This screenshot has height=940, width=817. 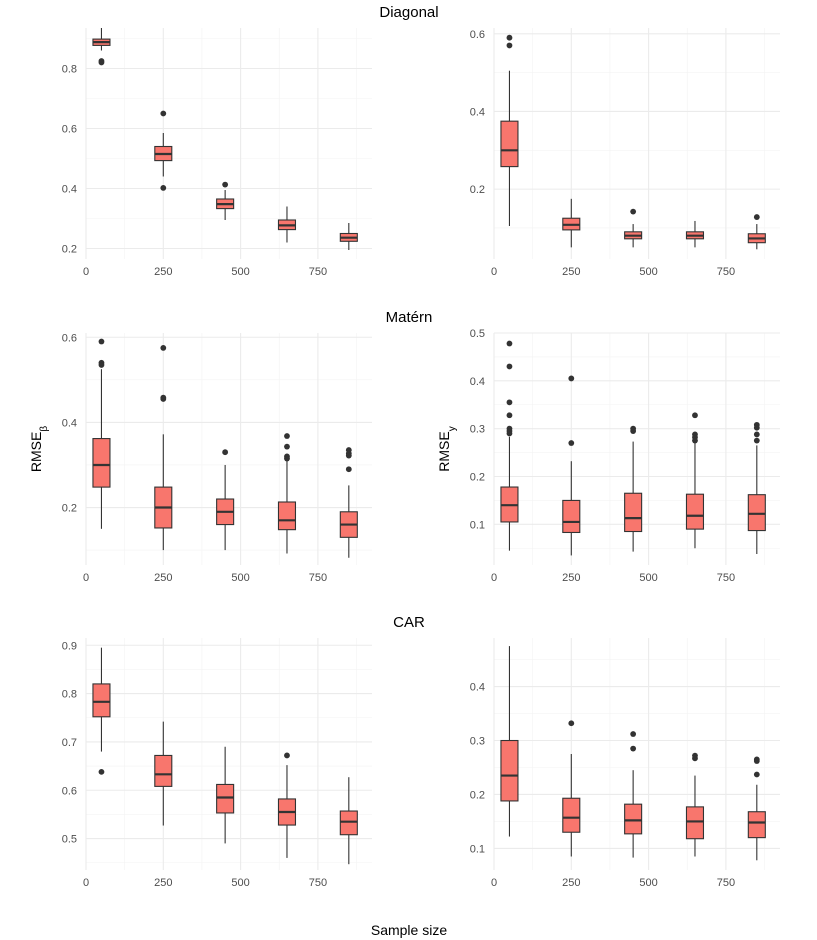 I want to click on panel-diagonal-right: 0 250 500 750 0.2 0.4 0.6, so click(x=625, y=153).